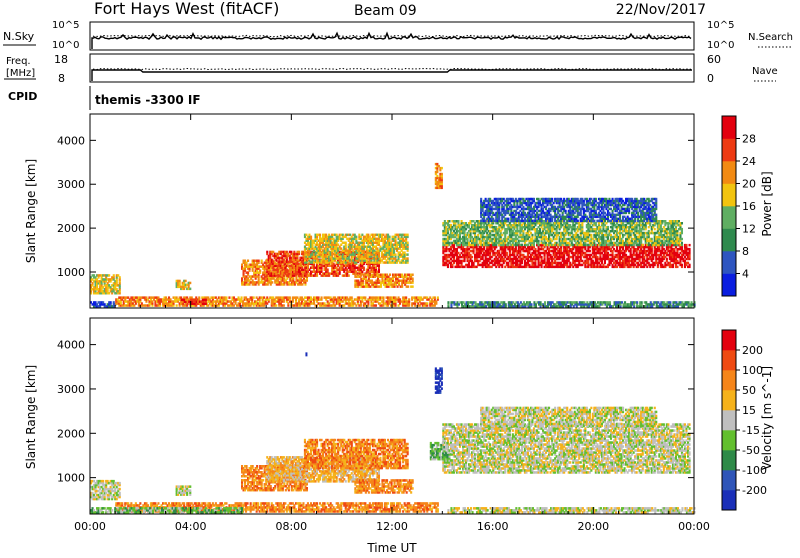  Describe the element at coordinates (186, 9) in the screenshot. I see `station-title: Fort Hays West (fitACF)` at that location.